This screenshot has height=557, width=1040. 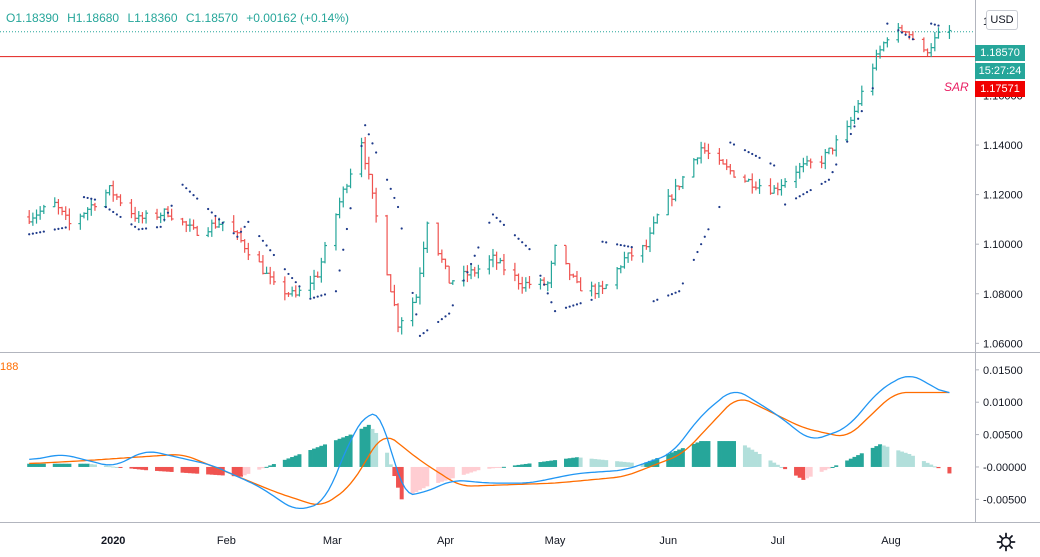 I want to click on time-tick-label: Jun, so click(x=668, y=541).